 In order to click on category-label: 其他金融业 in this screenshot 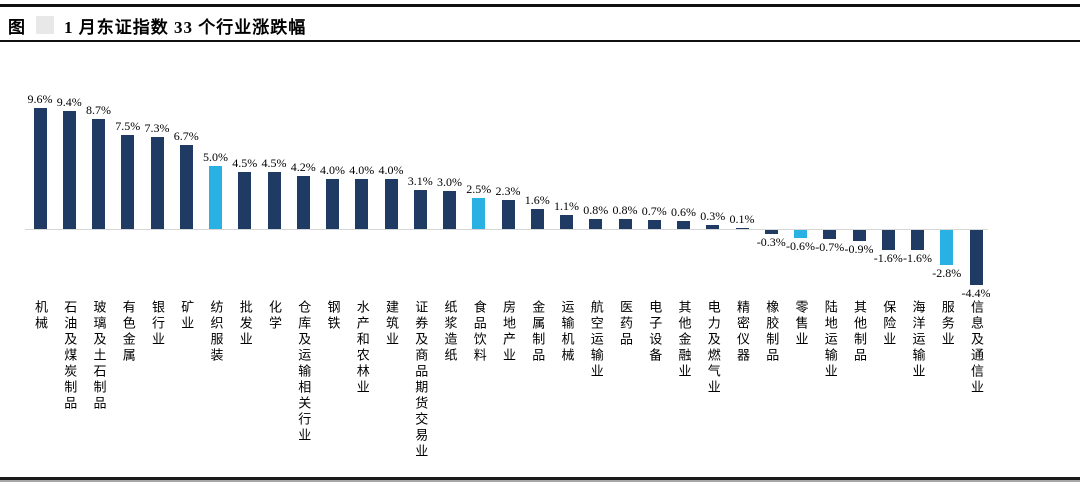, I will do `click(684, 340)`.